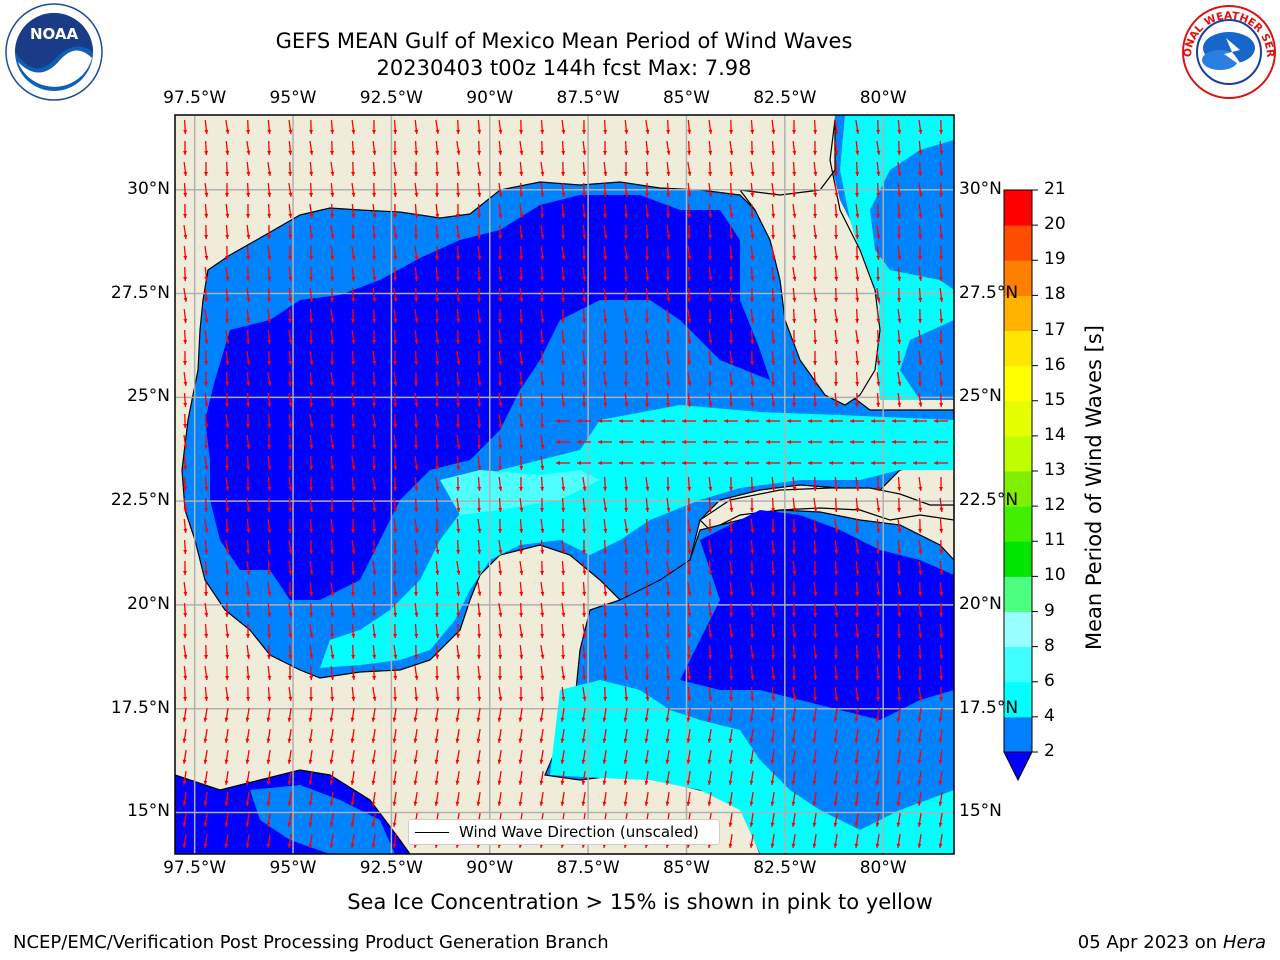 The width and height of the screenshot is (1280, 960). I want to click on colorbar-tick-label: 15, so click(1055, 399).